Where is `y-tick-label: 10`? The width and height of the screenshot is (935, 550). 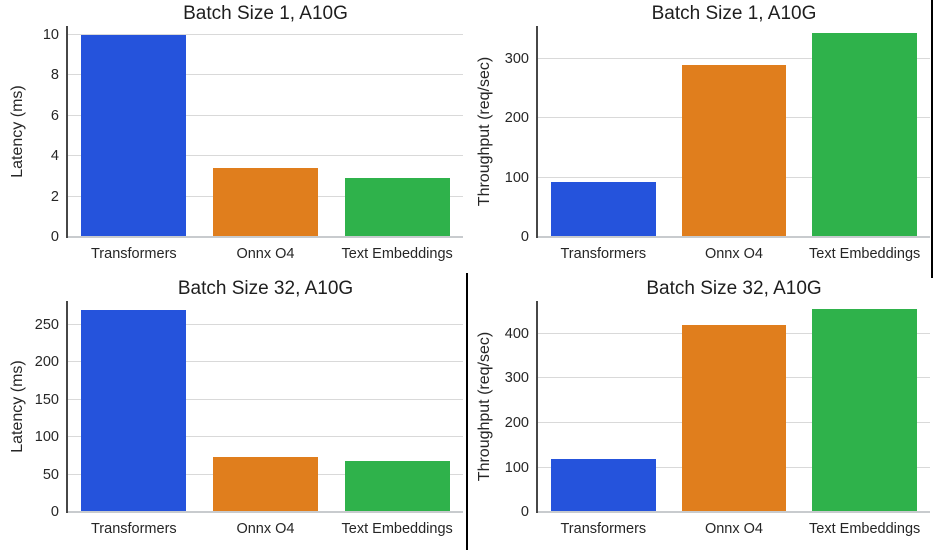 y-tick-label: 10 is located at coordinates (50, 34).